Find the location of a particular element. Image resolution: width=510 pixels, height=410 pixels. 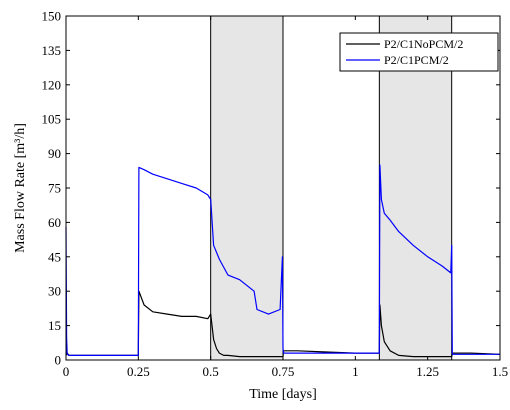

y-tick-label: 105 is located at coordinates (52, 119).